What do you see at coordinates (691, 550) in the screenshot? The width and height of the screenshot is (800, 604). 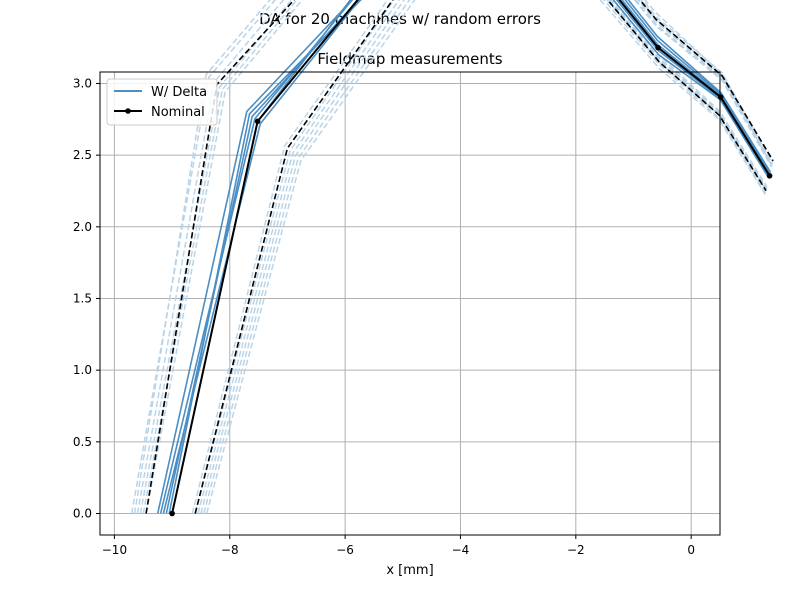 I see `x-tick-label: 0` at bounding box center [691, 550].